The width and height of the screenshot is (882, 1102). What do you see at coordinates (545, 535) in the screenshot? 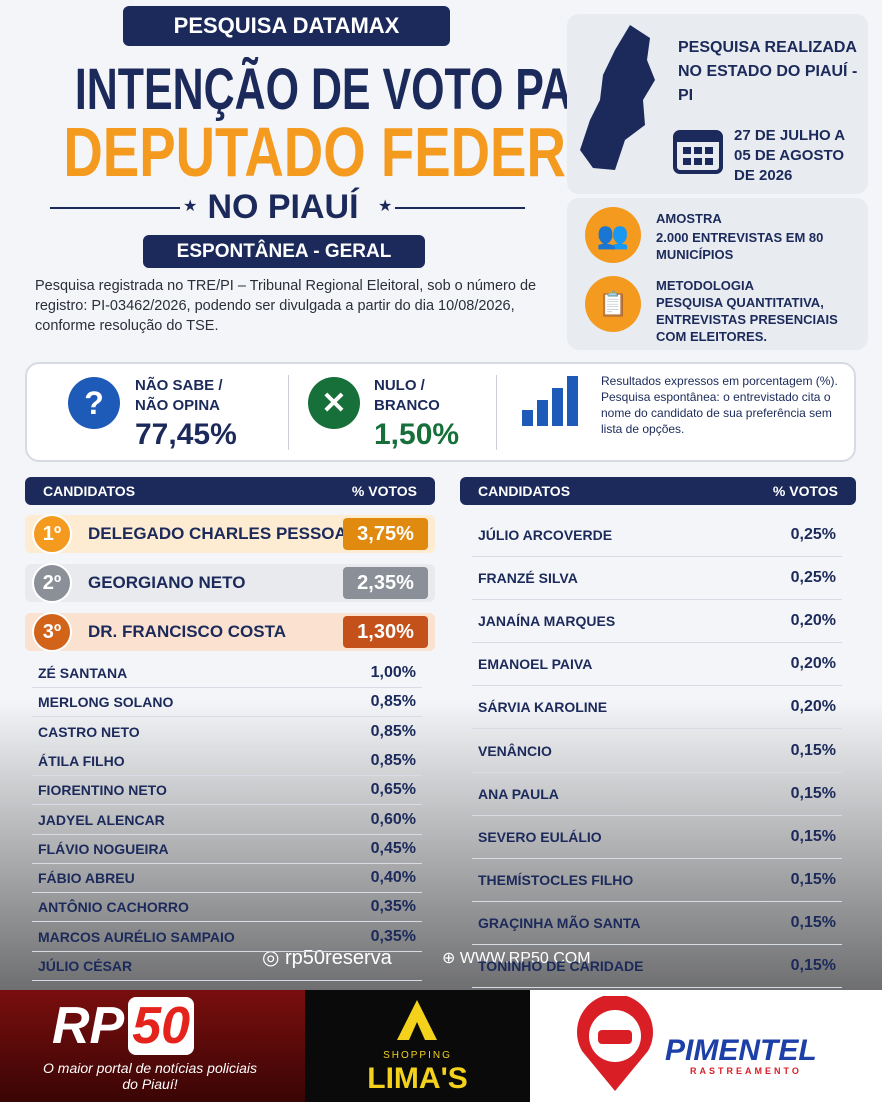
I see `candidate-name: JÚLIO ARCOVERDE` at bounding box center [545, 535].